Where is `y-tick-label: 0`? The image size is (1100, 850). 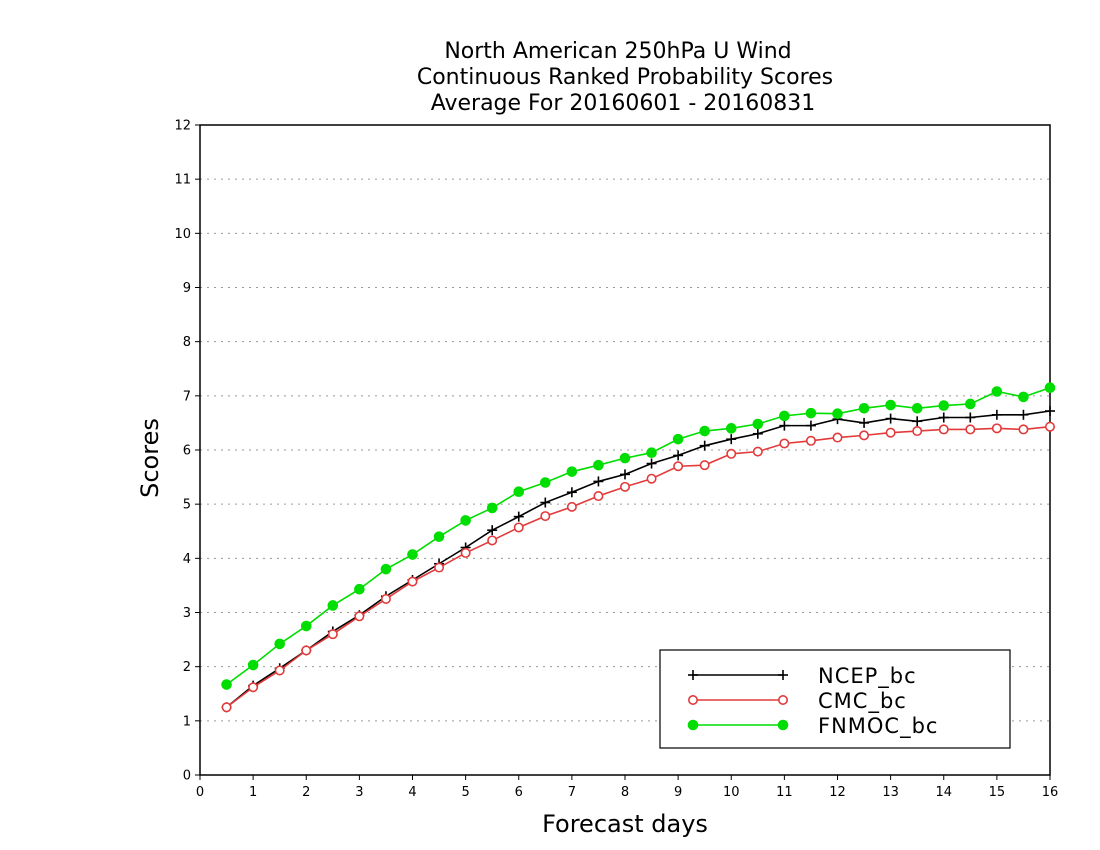 y-tick-label: 0 is located at coordinates (187, 776).